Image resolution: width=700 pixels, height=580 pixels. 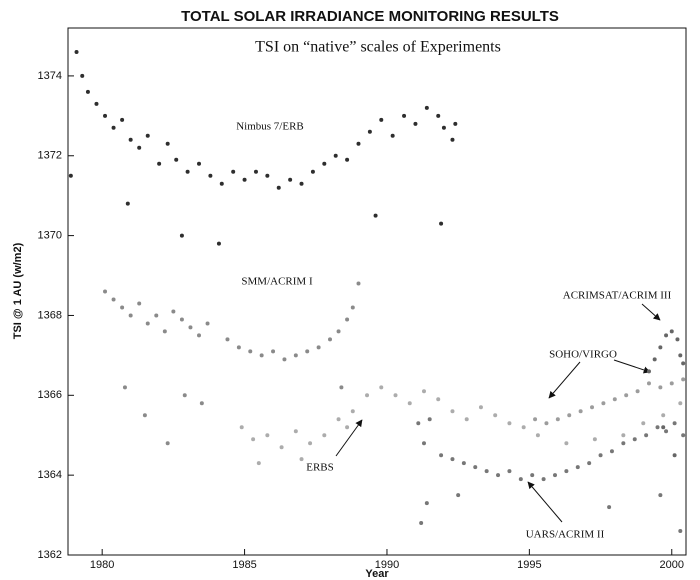 I want to click on x-tick-label: 2000, so click(x=672, y=565).